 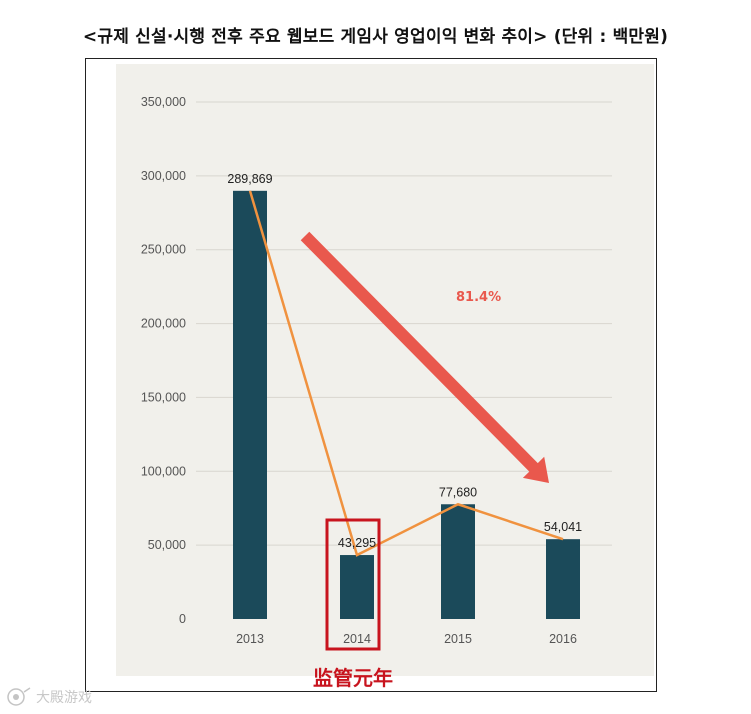 What do you see at coordinates (250, 404) in the screenshot?
I see `bar-2013` at bounding box center [250, 404].